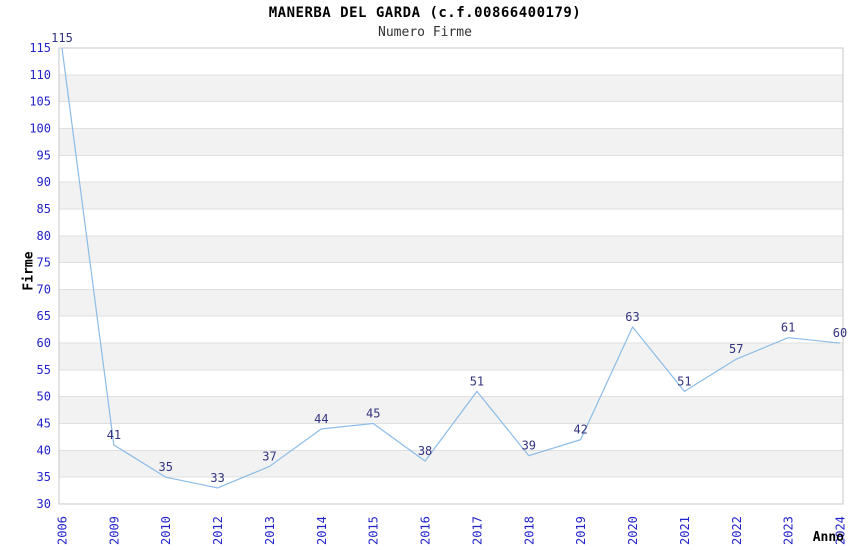 The width and height of the screenshot is (850, 550). What do you see at coordinates (44, 182) in the screenshot?
I see `y-tick-label: 90` at bounding box center [44, 182].